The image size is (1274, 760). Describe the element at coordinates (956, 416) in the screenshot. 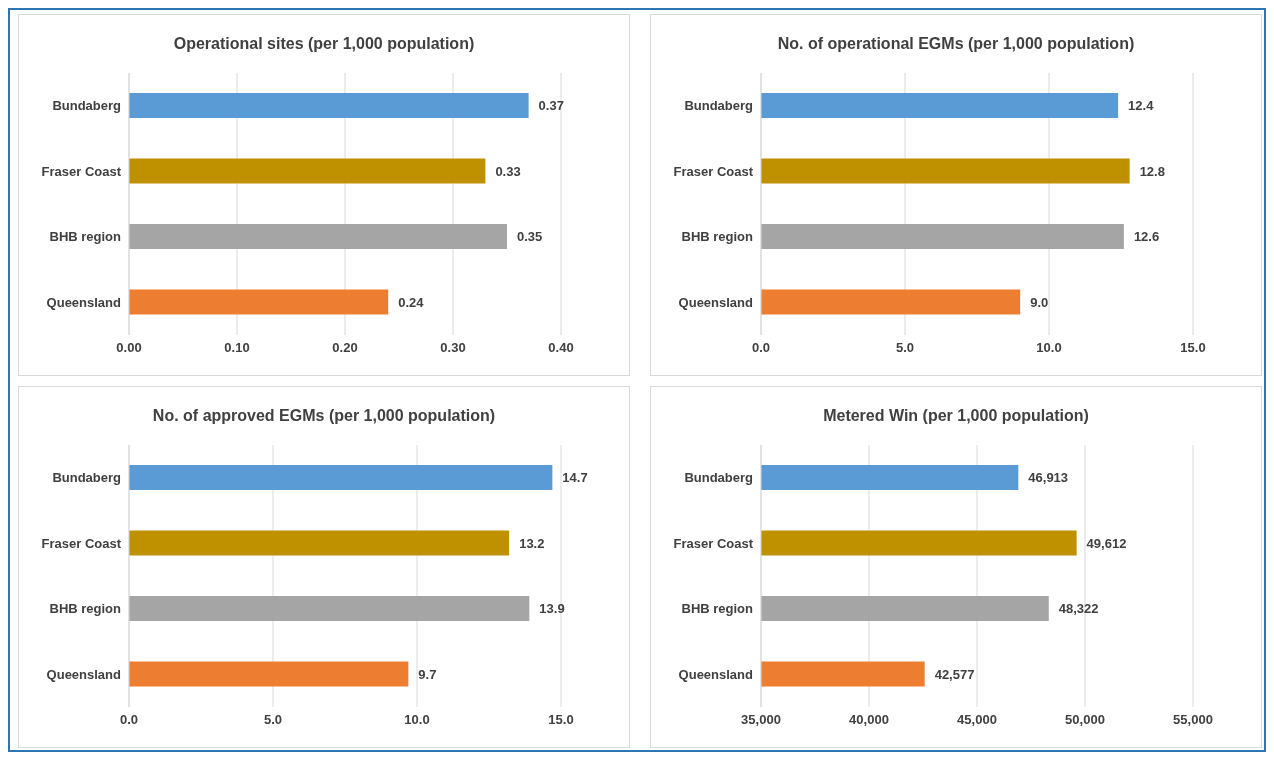

I see `chart-title: Metered Win (per 1,000 population)` at that location.